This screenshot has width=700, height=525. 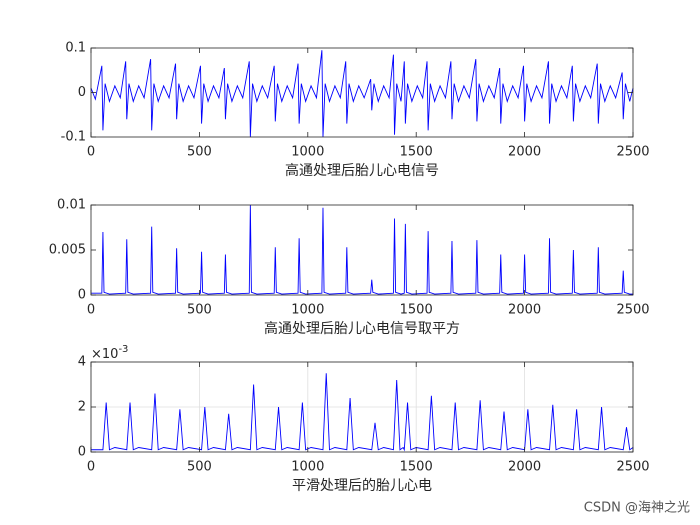 What do you see at coordinates (67, 250) in the screenshot?
I see `y-tick-label: 0.005` at bounding box center [67, 250].